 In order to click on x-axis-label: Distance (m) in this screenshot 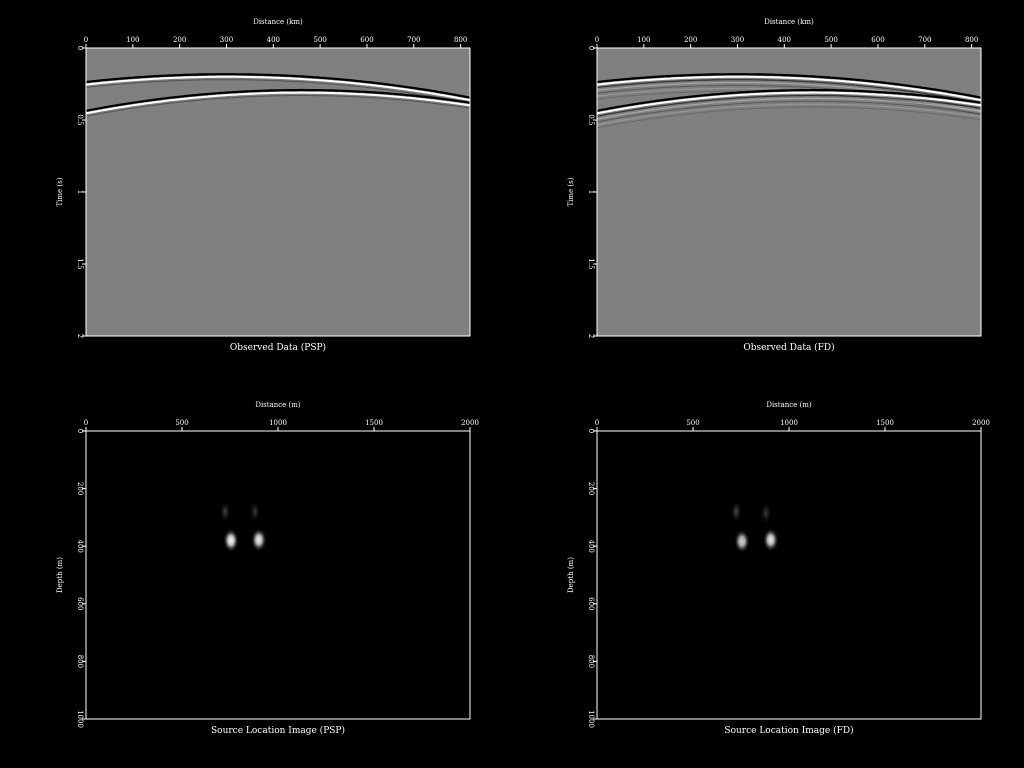, I will do `click(789, 405)`.